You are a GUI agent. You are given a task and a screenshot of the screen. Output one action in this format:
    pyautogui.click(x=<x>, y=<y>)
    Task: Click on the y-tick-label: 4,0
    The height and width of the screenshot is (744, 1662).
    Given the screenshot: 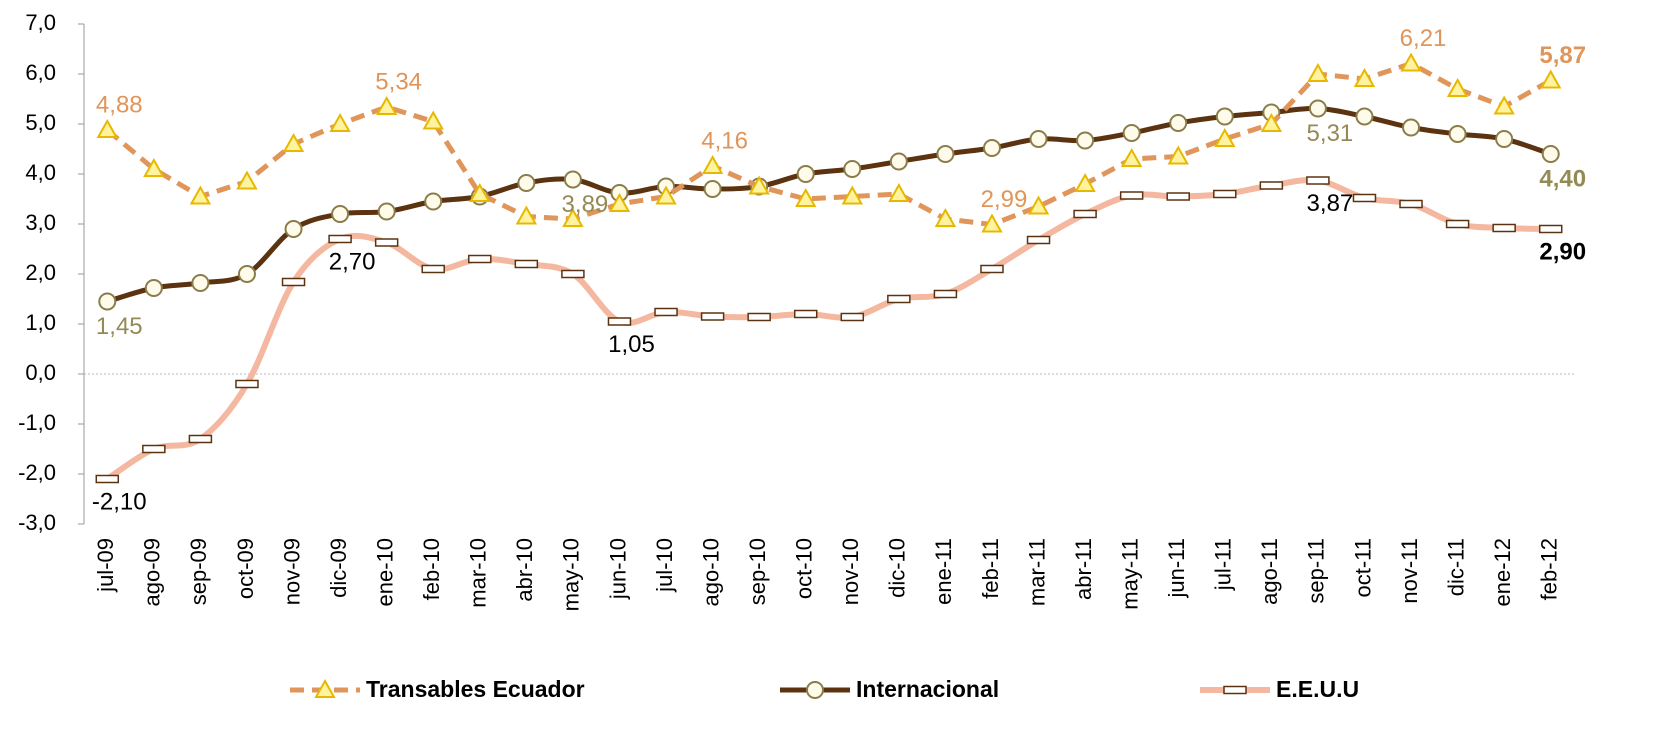 What is the action you would take?
    pyautogui.click(x=40, y=172)
    